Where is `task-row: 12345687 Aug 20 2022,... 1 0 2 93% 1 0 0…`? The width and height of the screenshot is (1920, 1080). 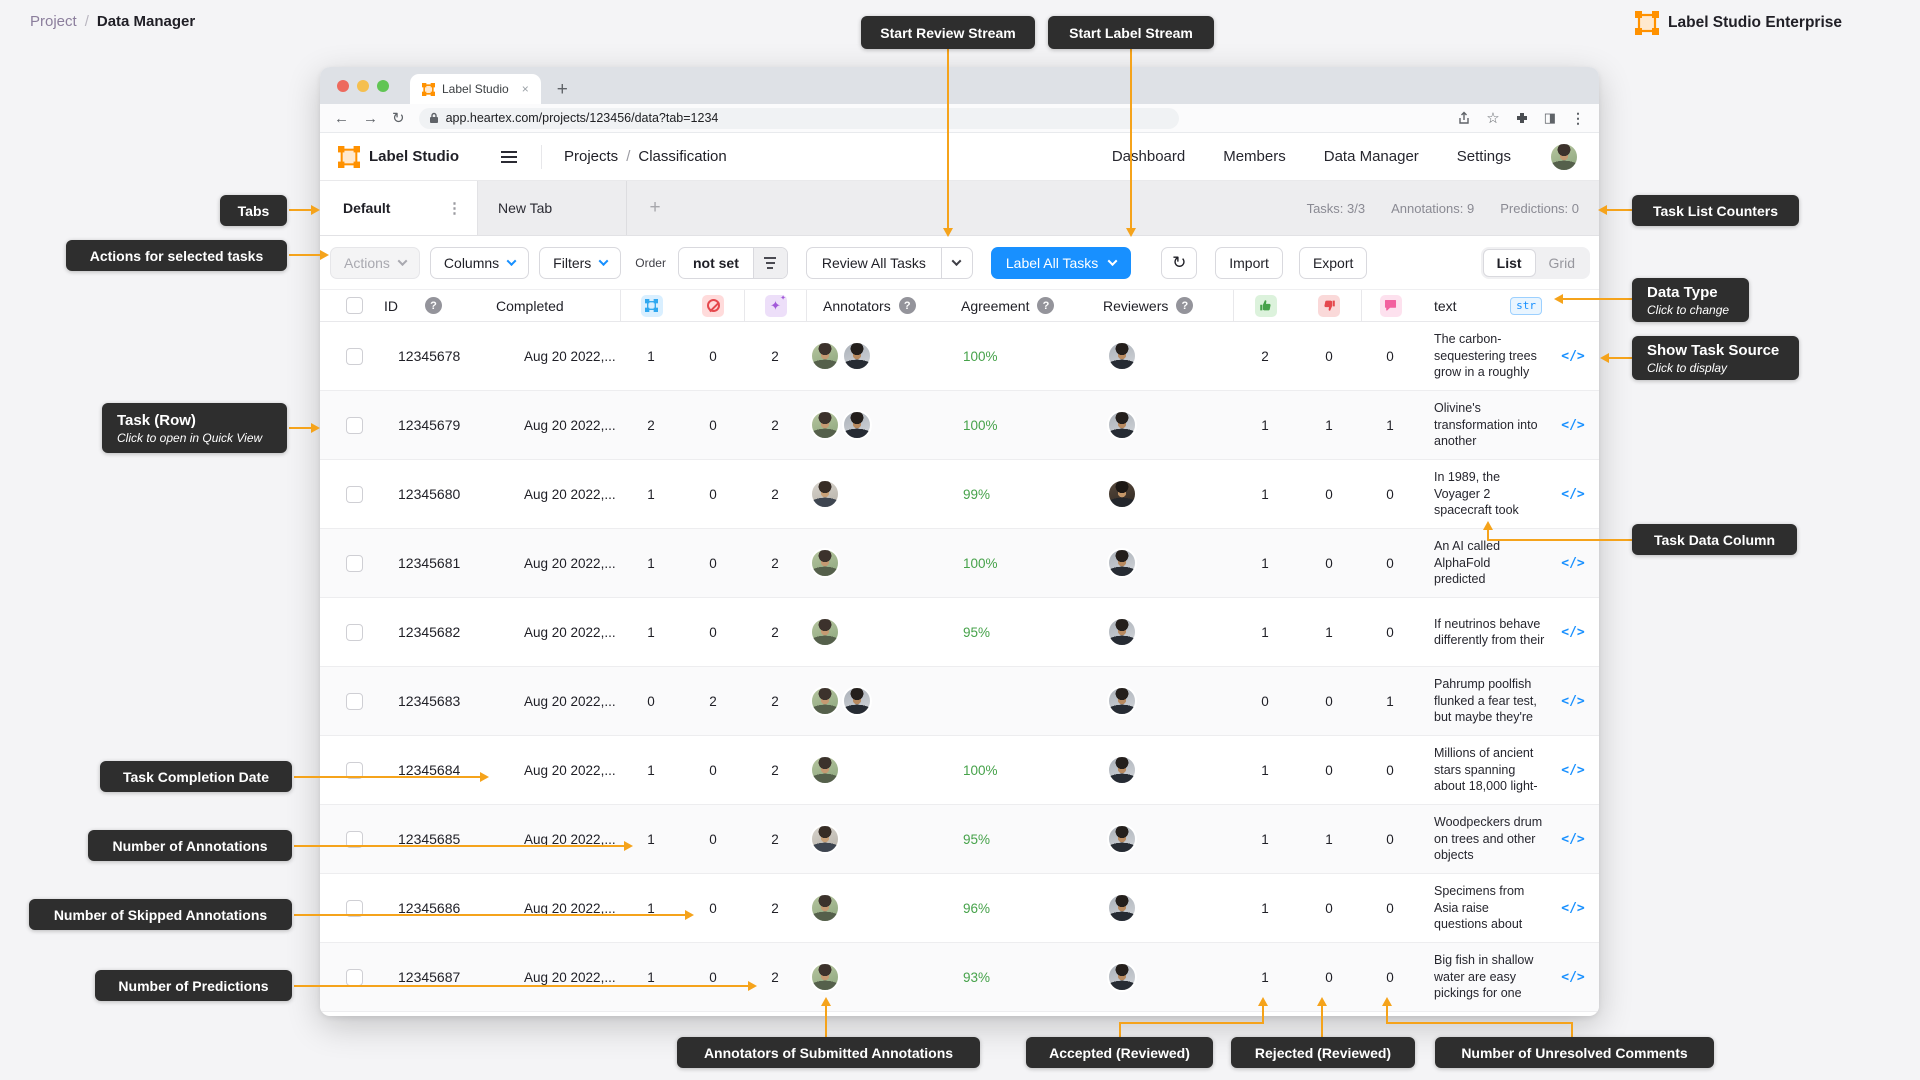 task-row: 12345687 Aug 20 2022,... 1 0 2 93% 1 0 0… is located at coordinates (959, 977).